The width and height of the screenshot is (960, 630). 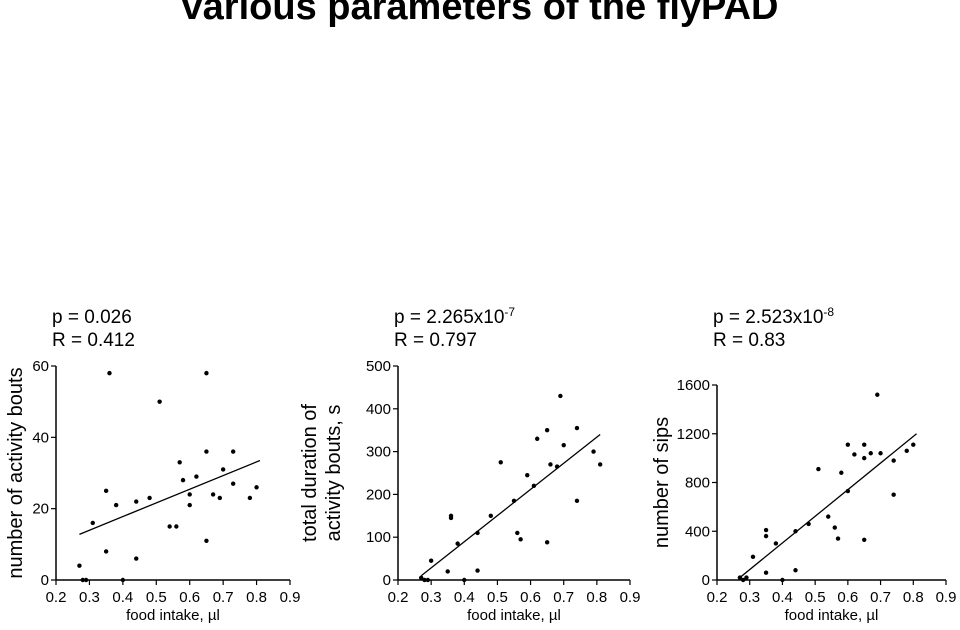 I want to click on y-axis-label: activity bouts, s, so click(x=334, y=473).